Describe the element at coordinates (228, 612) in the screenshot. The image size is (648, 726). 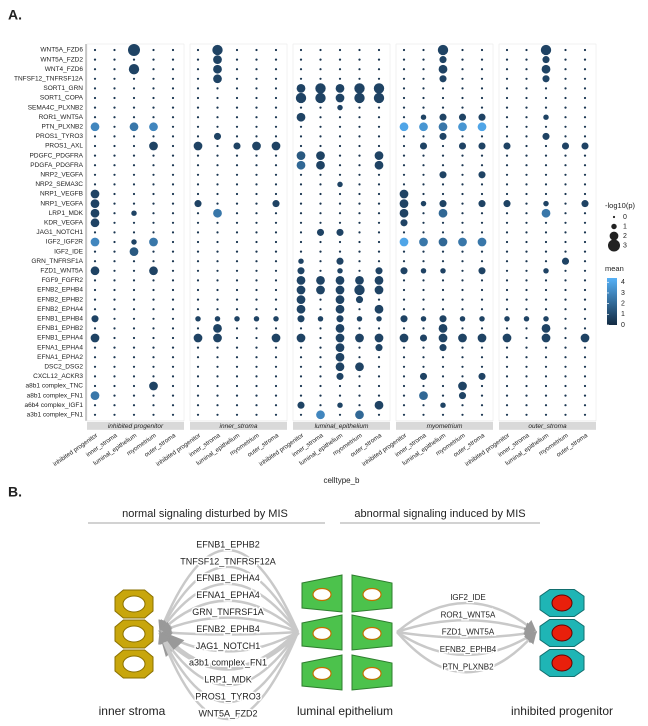
I see `edge-label: GRN_TNFRSF1A` at that location.